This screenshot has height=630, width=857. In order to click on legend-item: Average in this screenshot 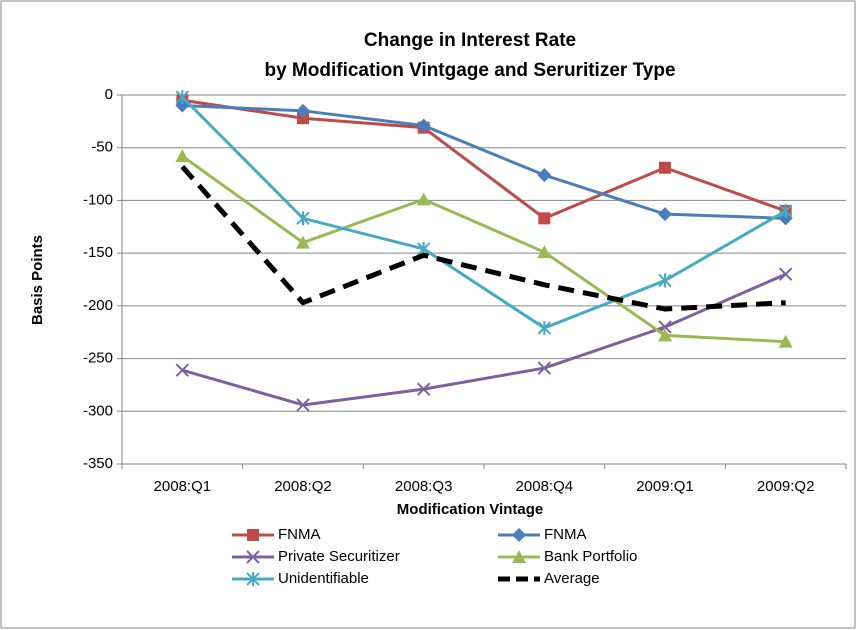, I will do `click(549, 578)`.